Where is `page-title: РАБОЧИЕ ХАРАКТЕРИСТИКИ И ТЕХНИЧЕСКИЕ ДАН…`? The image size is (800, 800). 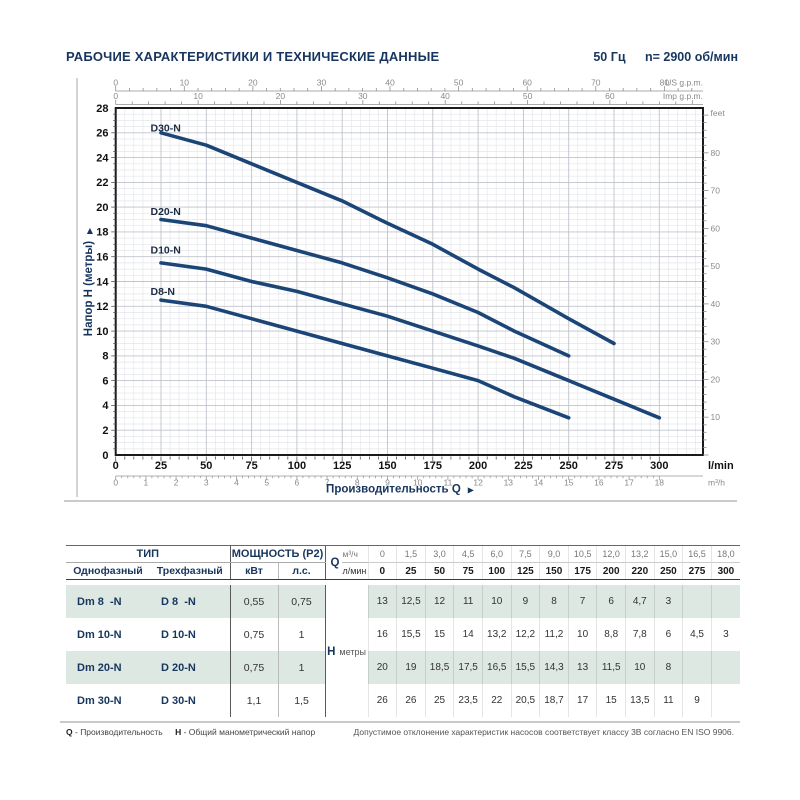 page-title: РАБОЧИЕ ХАРАКТЕРИСТИКИ И ТЕХНИЧЕСКИЕ ДАН… is located at coordinates (253, 56).